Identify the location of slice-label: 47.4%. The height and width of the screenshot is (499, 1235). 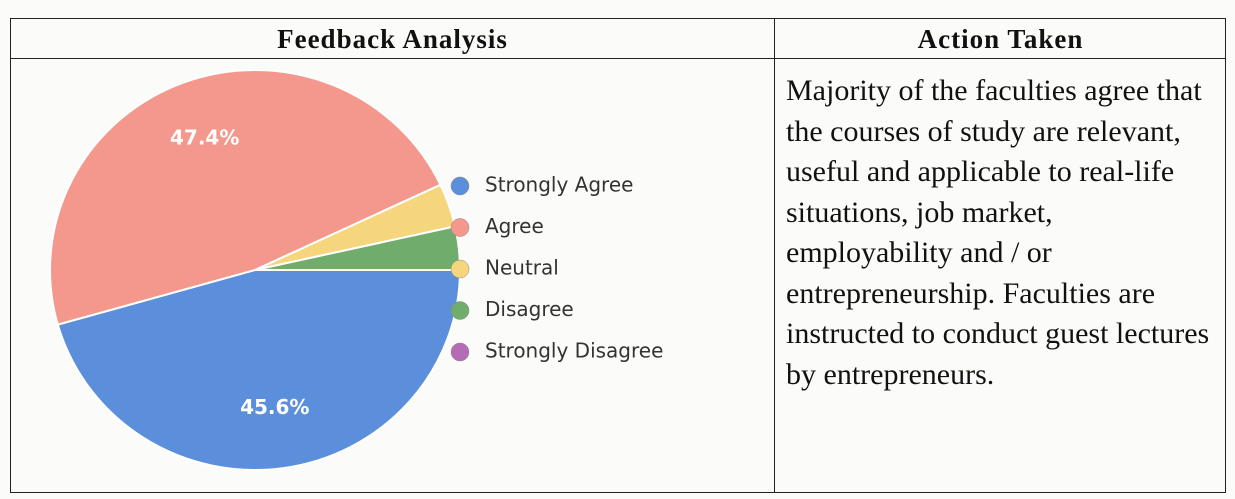
(204, 137).